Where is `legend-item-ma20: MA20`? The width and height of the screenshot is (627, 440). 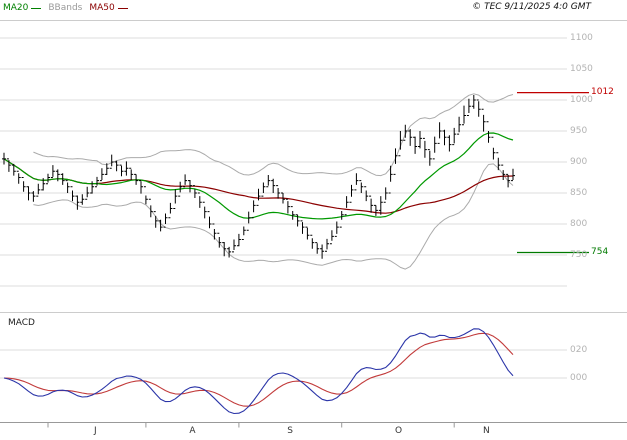 legend-item-ma20: MA20 is located at coordinates (22, 8).